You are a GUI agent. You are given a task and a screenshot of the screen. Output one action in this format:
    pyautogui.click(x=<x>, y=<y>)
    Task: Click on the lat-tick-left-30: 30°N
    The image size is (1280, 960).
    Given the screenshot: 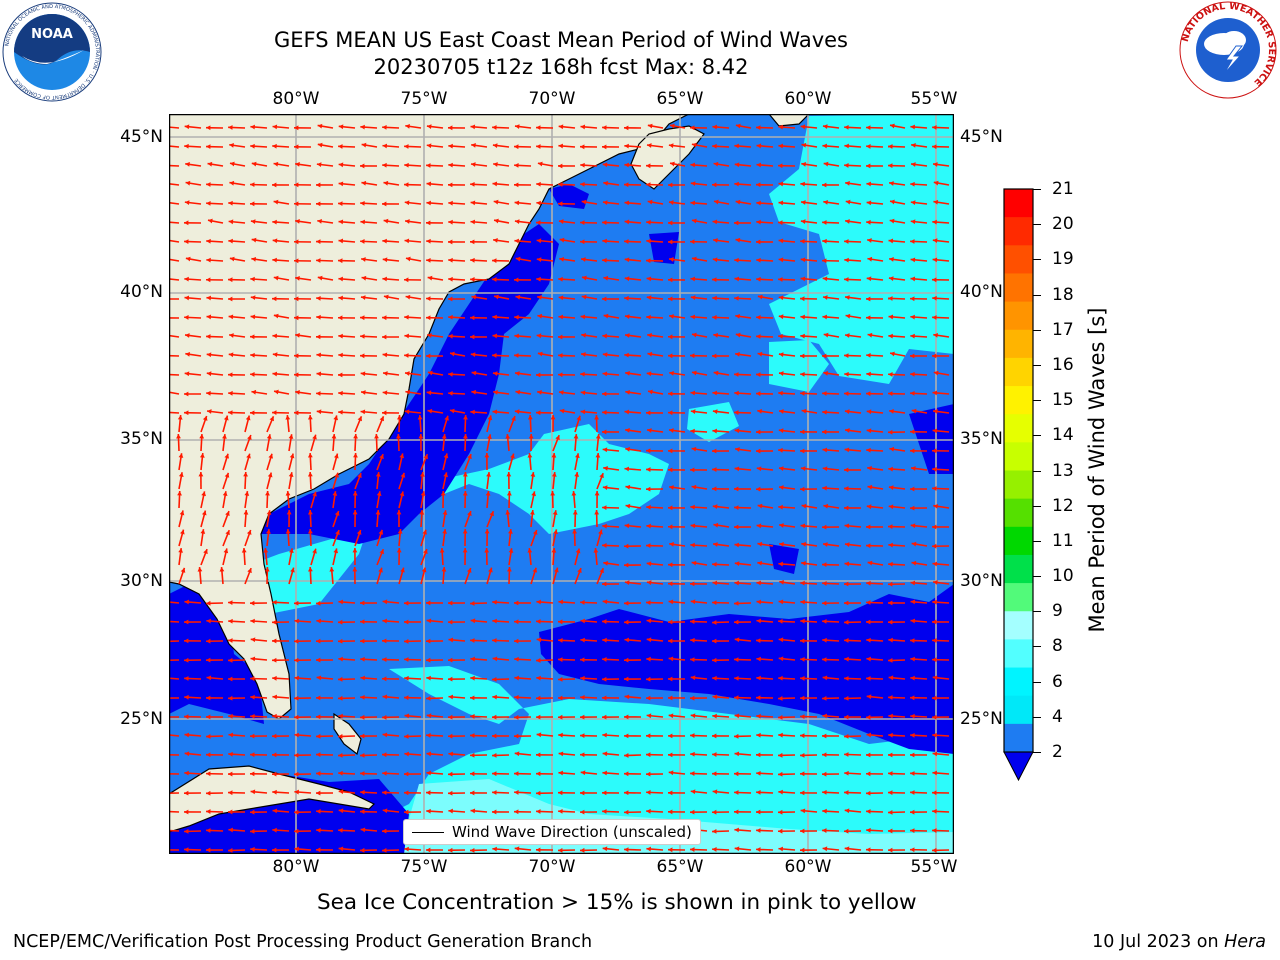 What is the action you would take?
    pyautogui.click(x=141, y=581)
    